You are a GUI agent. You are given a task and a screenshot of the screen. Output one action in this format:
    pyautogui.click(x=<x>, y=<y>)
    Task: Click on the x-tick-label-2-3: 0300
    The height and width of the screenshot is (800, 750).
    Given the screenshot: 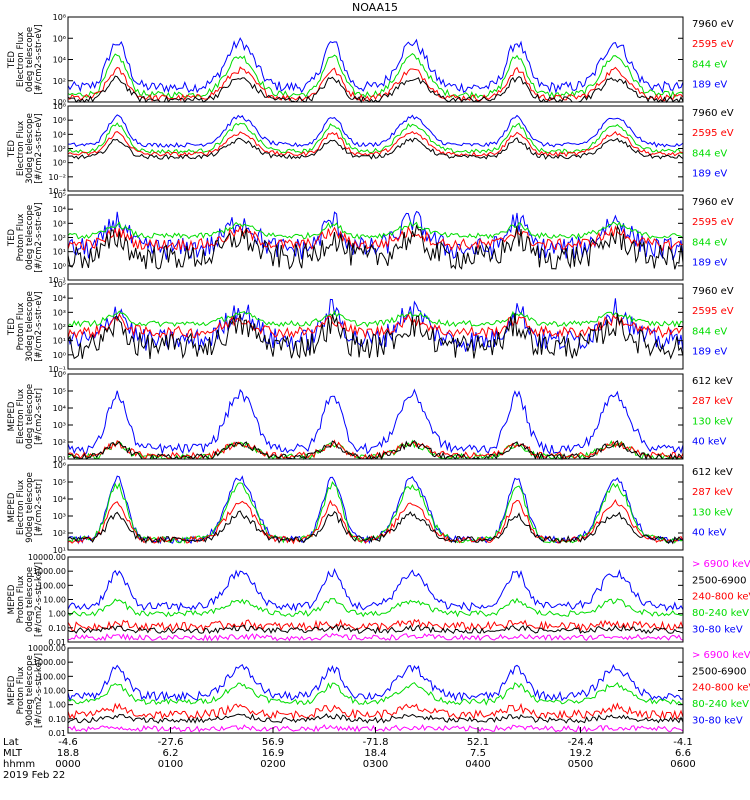 What is the action you would take?
    pyautogui.click(x=375, y=764)
    